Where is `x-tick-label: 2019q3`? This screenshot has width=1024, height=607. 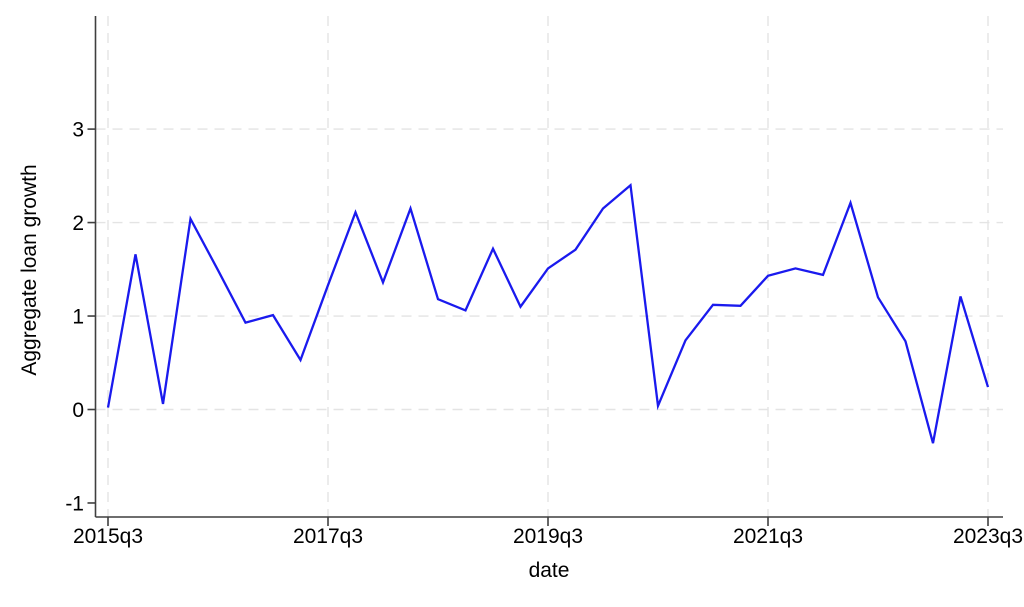 x-tick-label: 2019q3 is located at coordinates (548, 536).